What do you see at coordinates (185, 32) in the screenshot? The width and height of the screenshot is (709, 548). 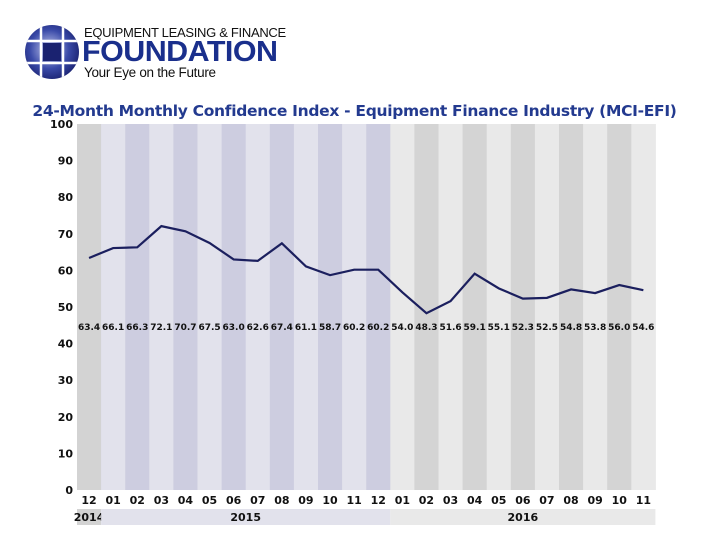 I see `logo-line1: EQUIPMENT LEASING & FINANCE` at bounding box center [185, 32].